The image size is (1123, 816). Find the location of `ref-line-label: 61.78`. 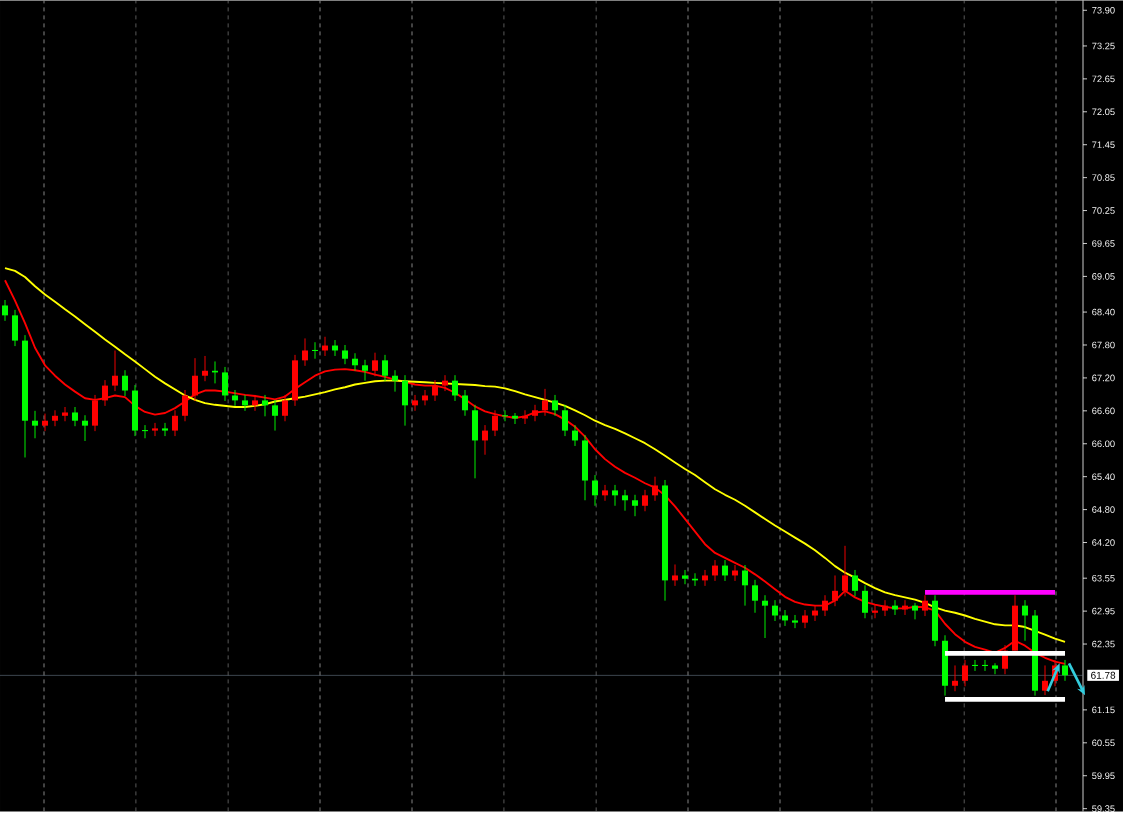

ref-line-label: 61.78 is located at coordinates (1103, 675).